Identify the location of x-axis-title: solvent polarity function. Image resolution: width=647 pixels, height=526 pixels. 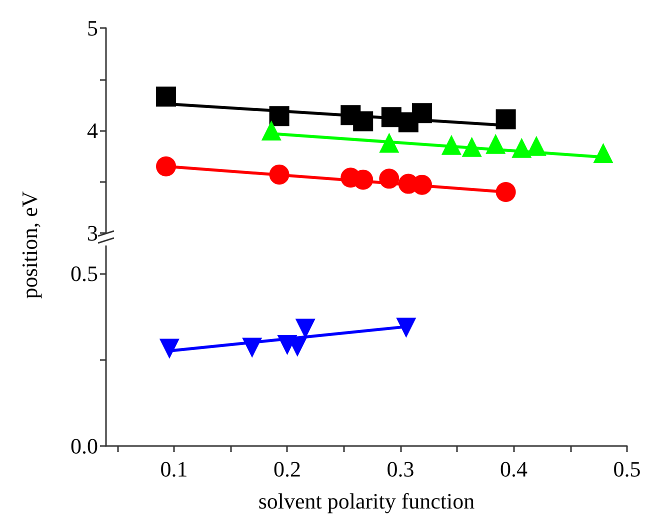
(366, 501).